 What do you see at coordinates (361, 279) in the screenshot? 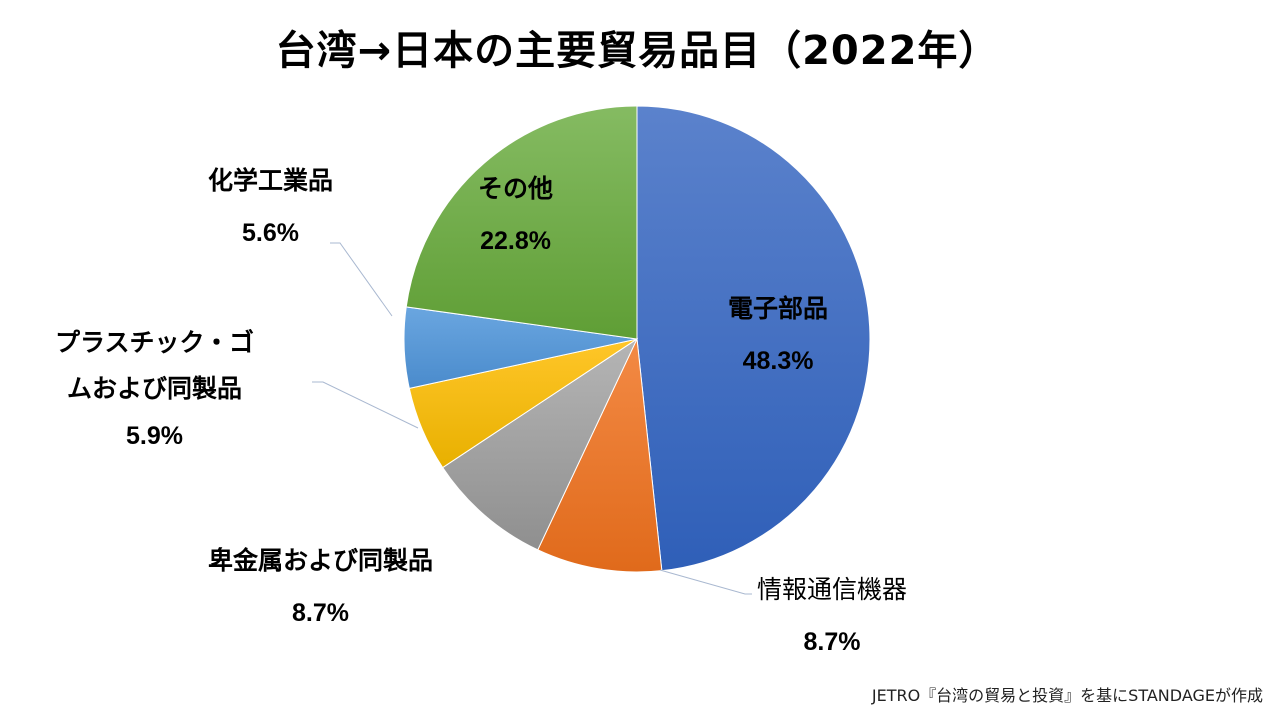
I see `leader-line-chemical` at bounding box center [361, 279].